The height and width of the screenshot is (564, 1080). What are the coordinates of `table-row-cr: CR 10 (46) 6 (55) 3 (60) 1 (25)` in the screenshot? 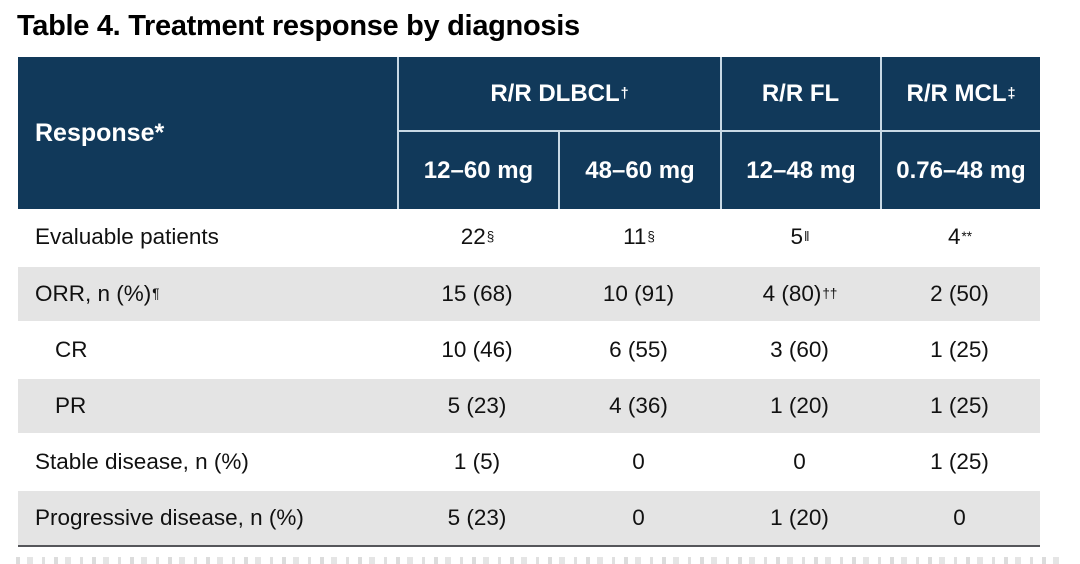 It's located at (529, 349).